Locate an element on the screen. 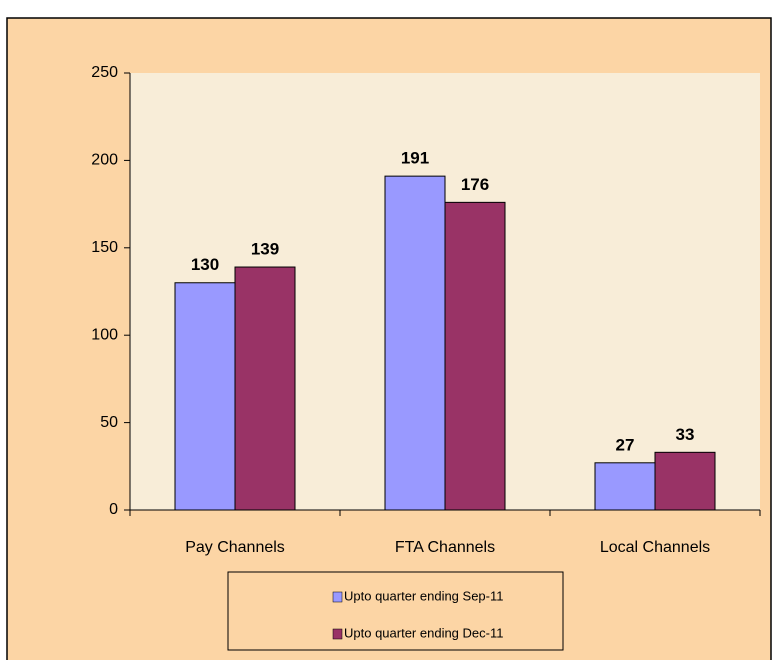  x-tick-label: Local Channels is located at coordinates (655, 547).